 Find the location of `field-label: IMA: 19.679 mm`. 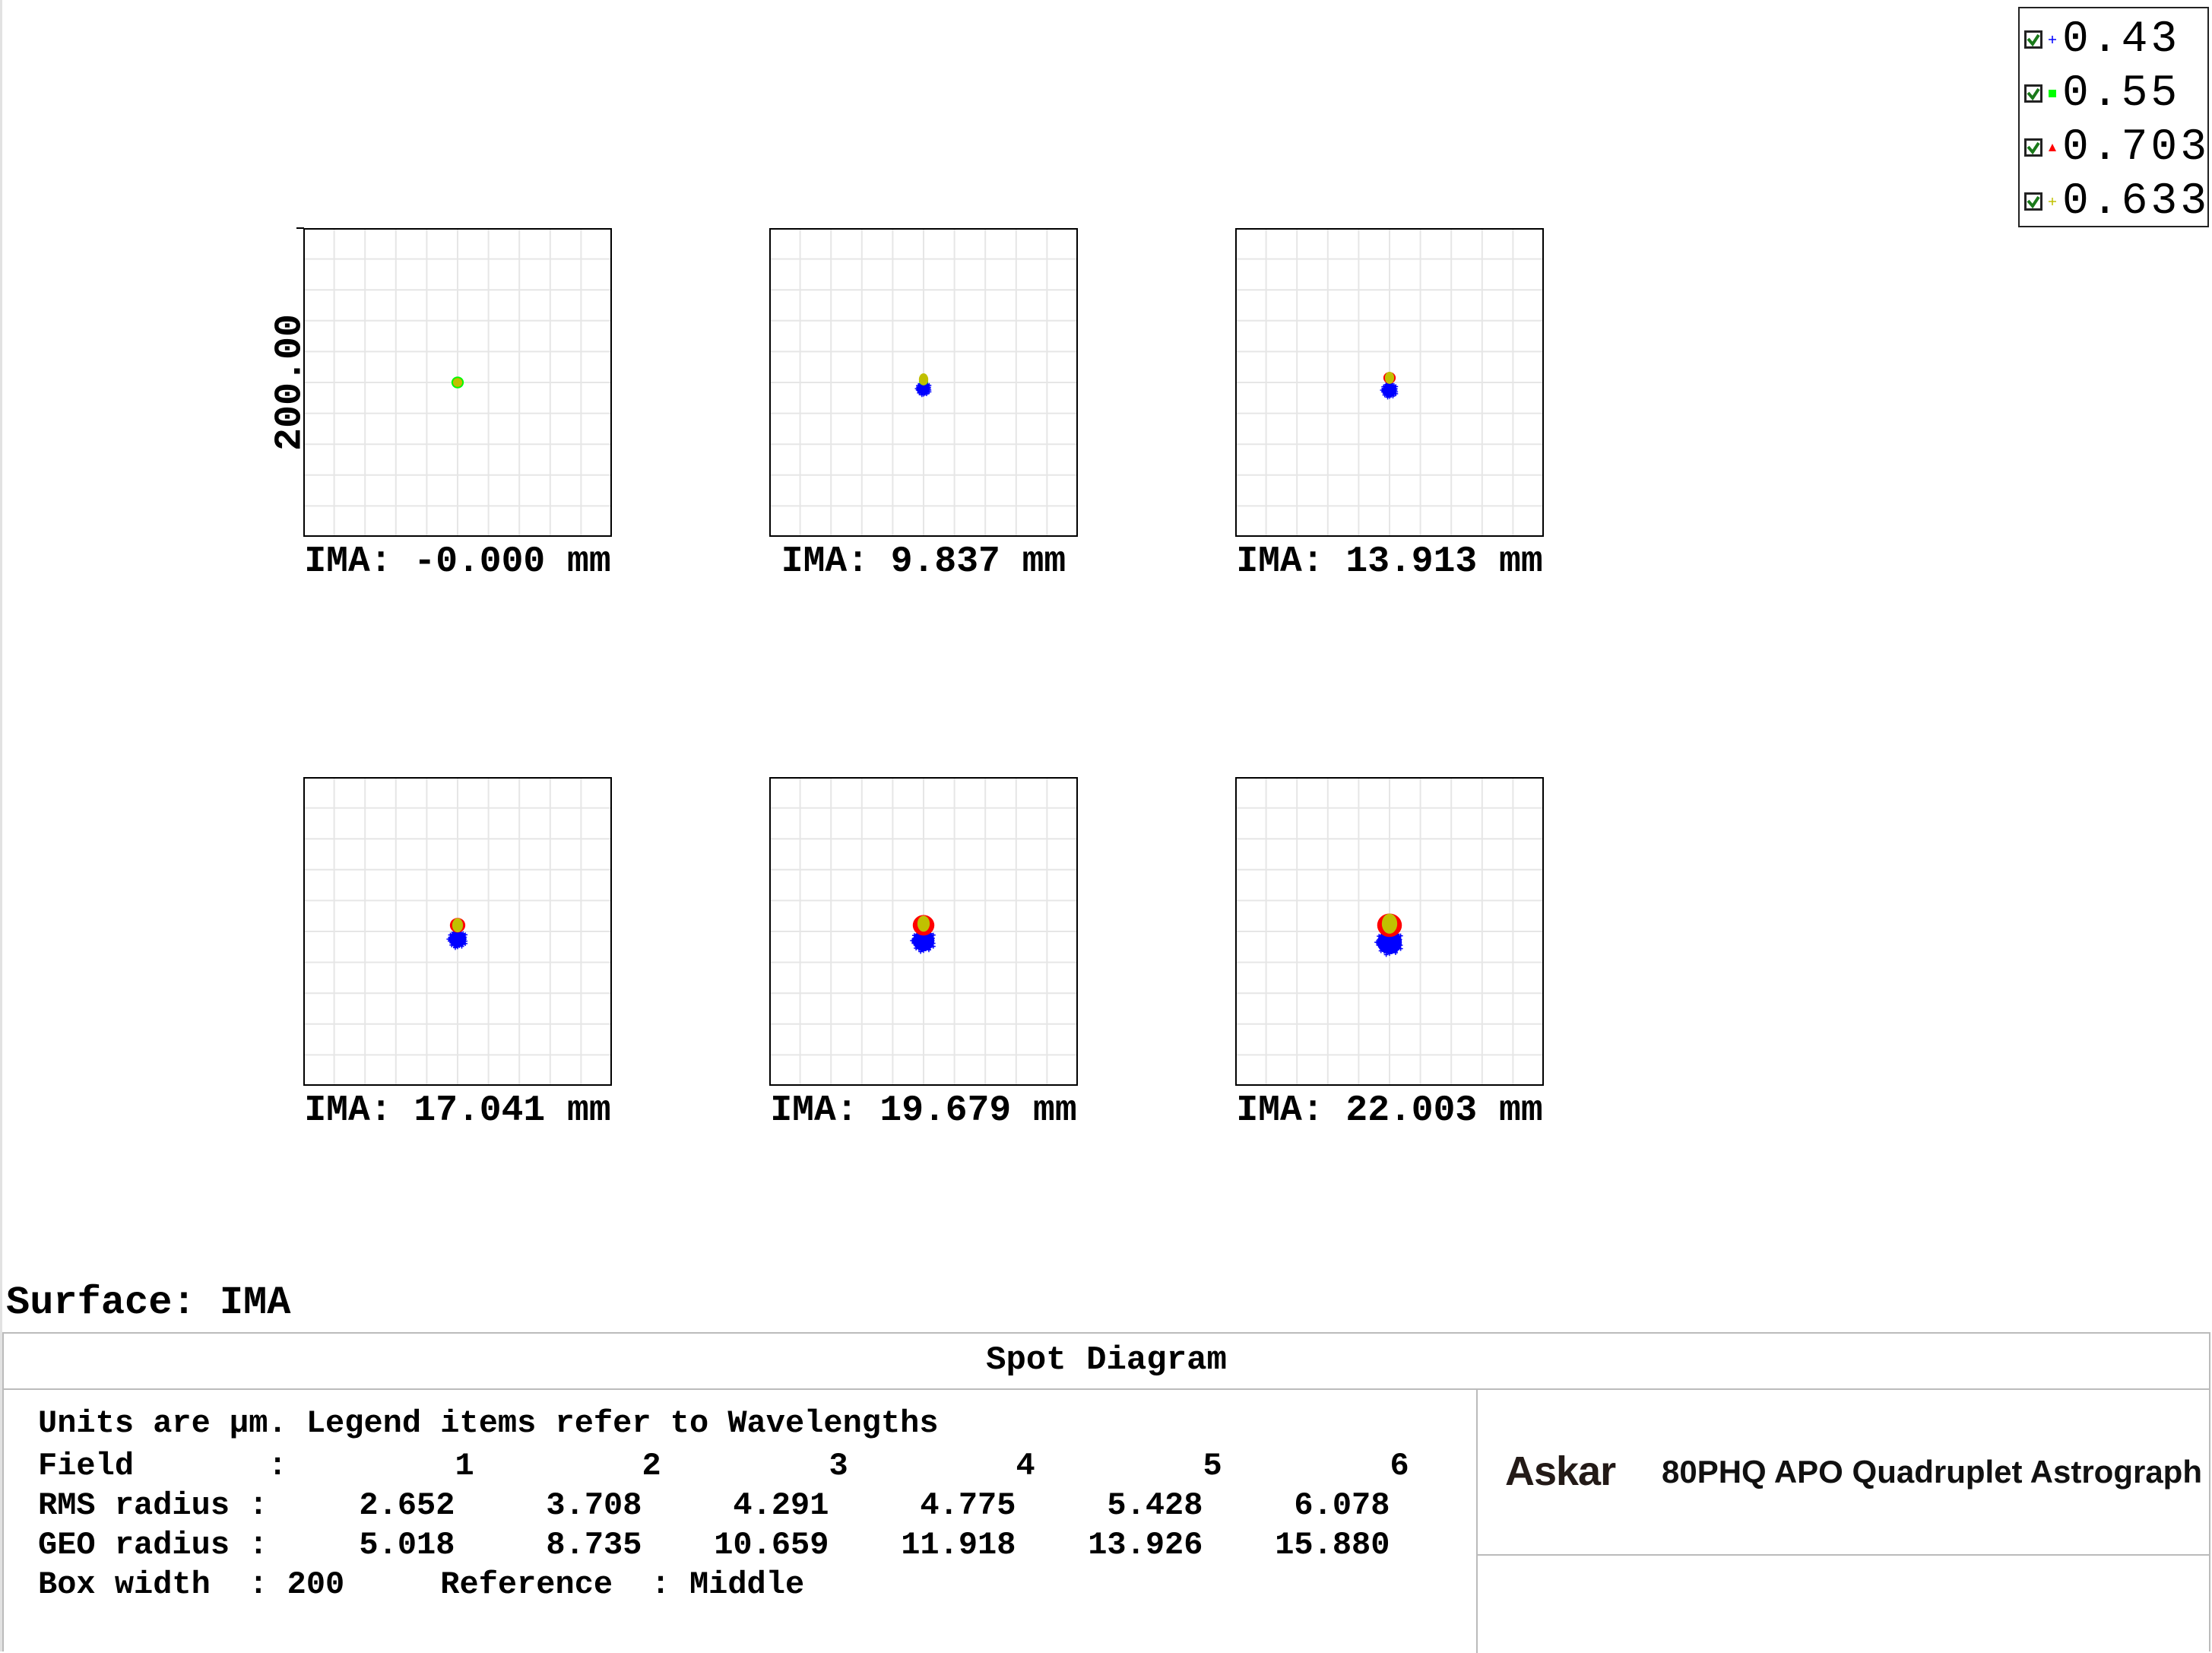

field-label: IMA: 19.679 mm is located at coordinates (923, 1111).